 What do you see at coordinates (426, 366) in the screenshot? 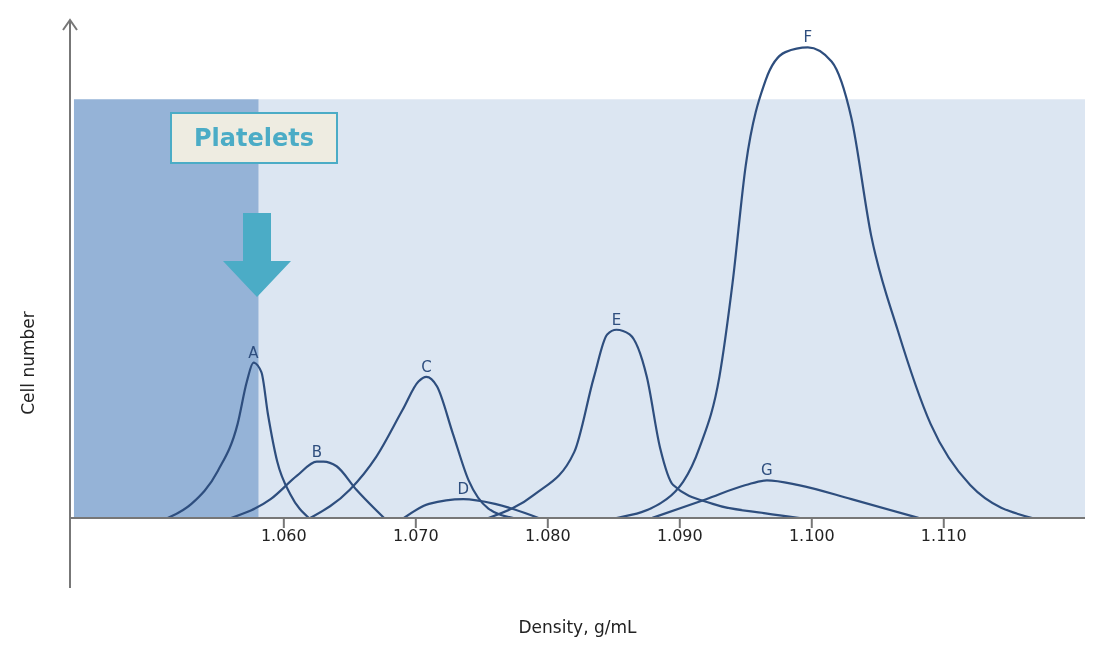
I see `series-label: C` at bounding box center [426, 366].